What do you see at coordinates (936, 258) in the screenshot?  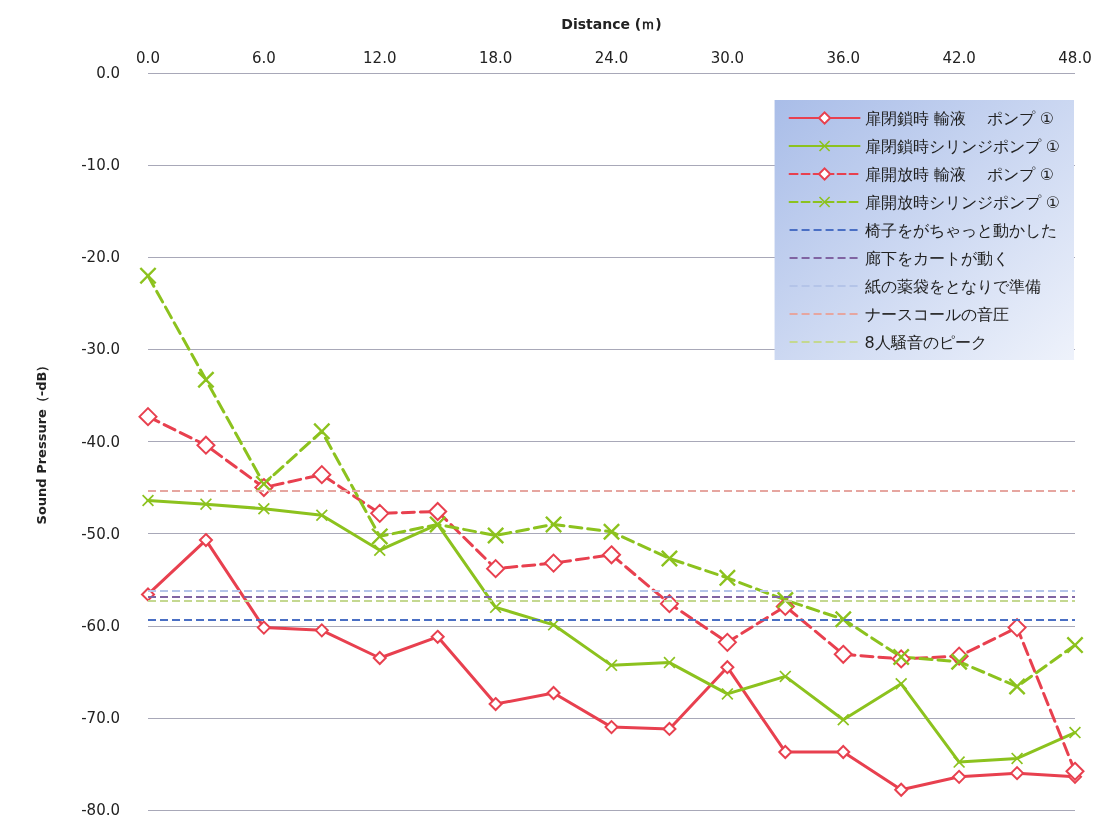 I see `legend-label: 廊下をカートが動く` at bounding box center [936, 258].